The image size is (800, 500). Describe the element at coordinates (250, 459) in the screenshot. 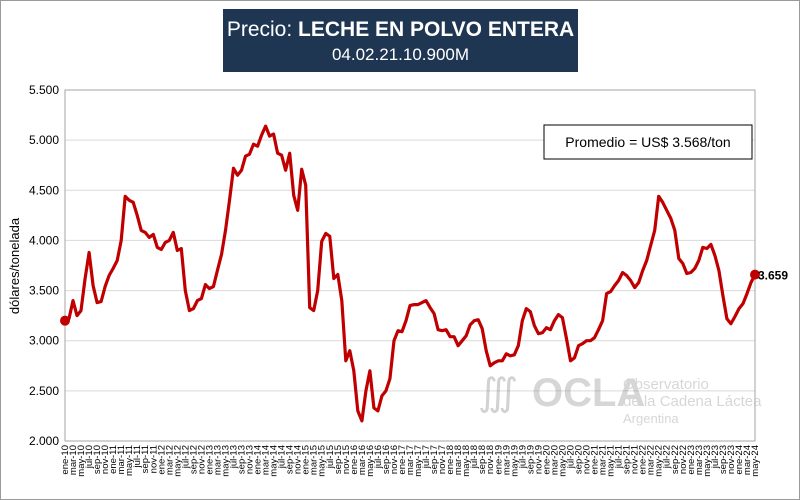

I see `x-tick-label: nov-13` at that location.